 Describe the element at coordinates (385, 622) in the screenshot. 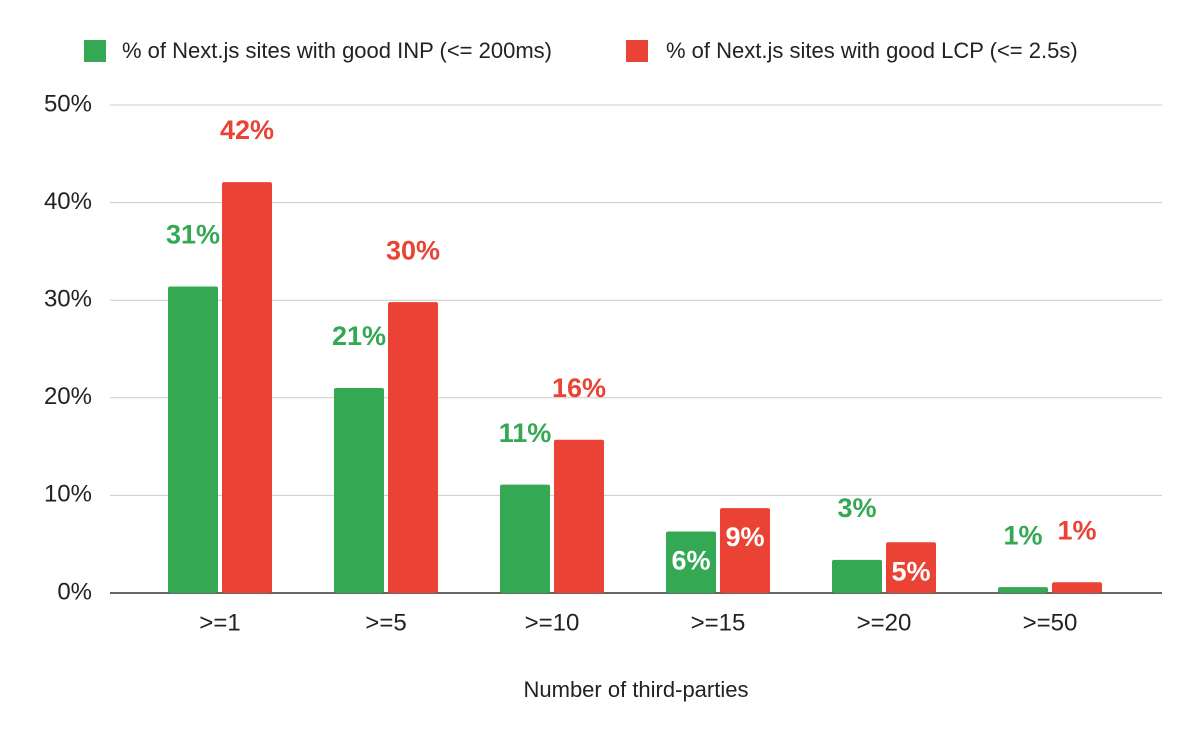

I see `x-tick-label: >=5` at that location.